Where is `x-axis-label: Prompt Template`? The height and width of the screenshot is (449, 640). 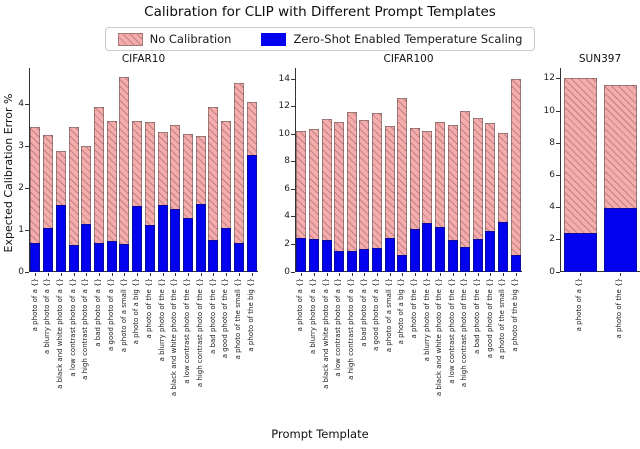 x-axis-label: Prompt Template is located at coordinates (320, 434).